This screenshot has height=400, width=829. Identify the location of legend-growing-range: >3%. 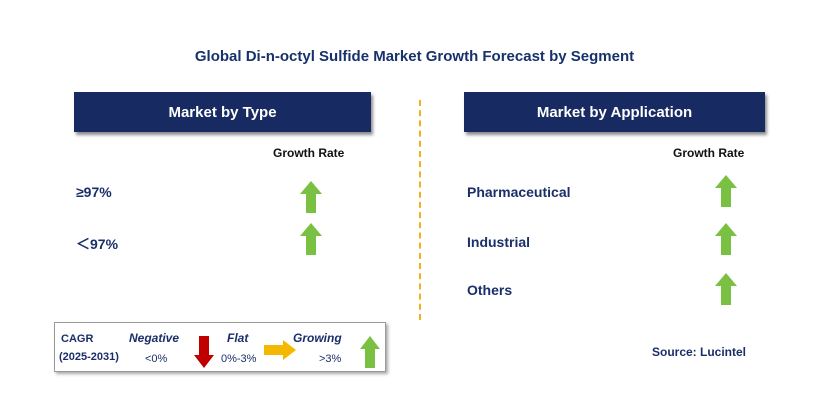
(330, 359).